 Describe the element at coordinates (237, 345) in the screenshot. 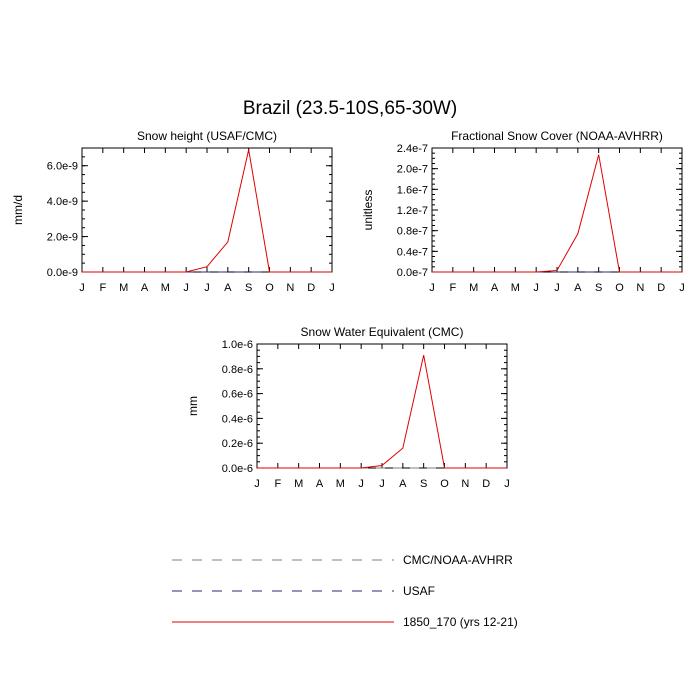

I see `y-tick-label: 1.0e-6` at that location.